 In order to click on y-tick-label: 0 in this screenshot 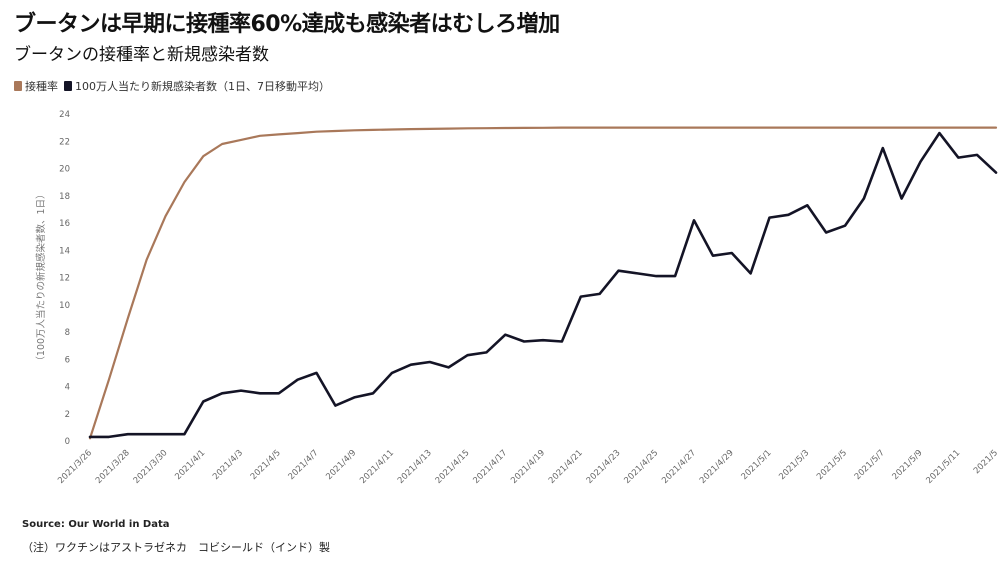, I will do `click(67, 442)`.